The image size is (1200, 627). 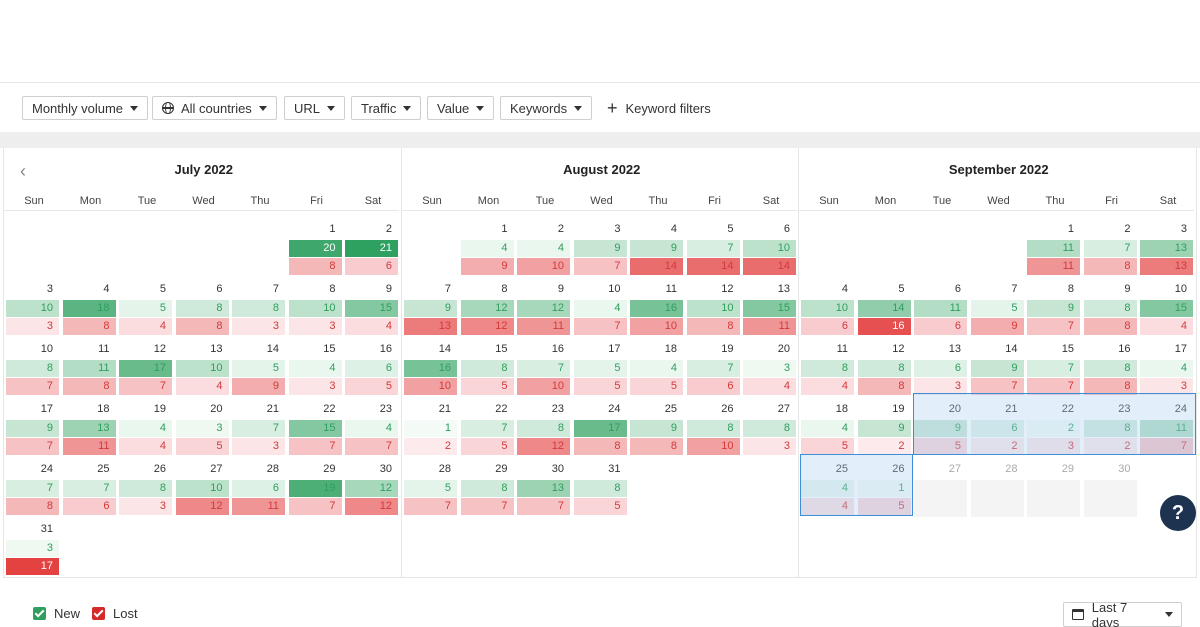 I want to click on calendar-day: 22 7 5, so click(x=487, y=430).